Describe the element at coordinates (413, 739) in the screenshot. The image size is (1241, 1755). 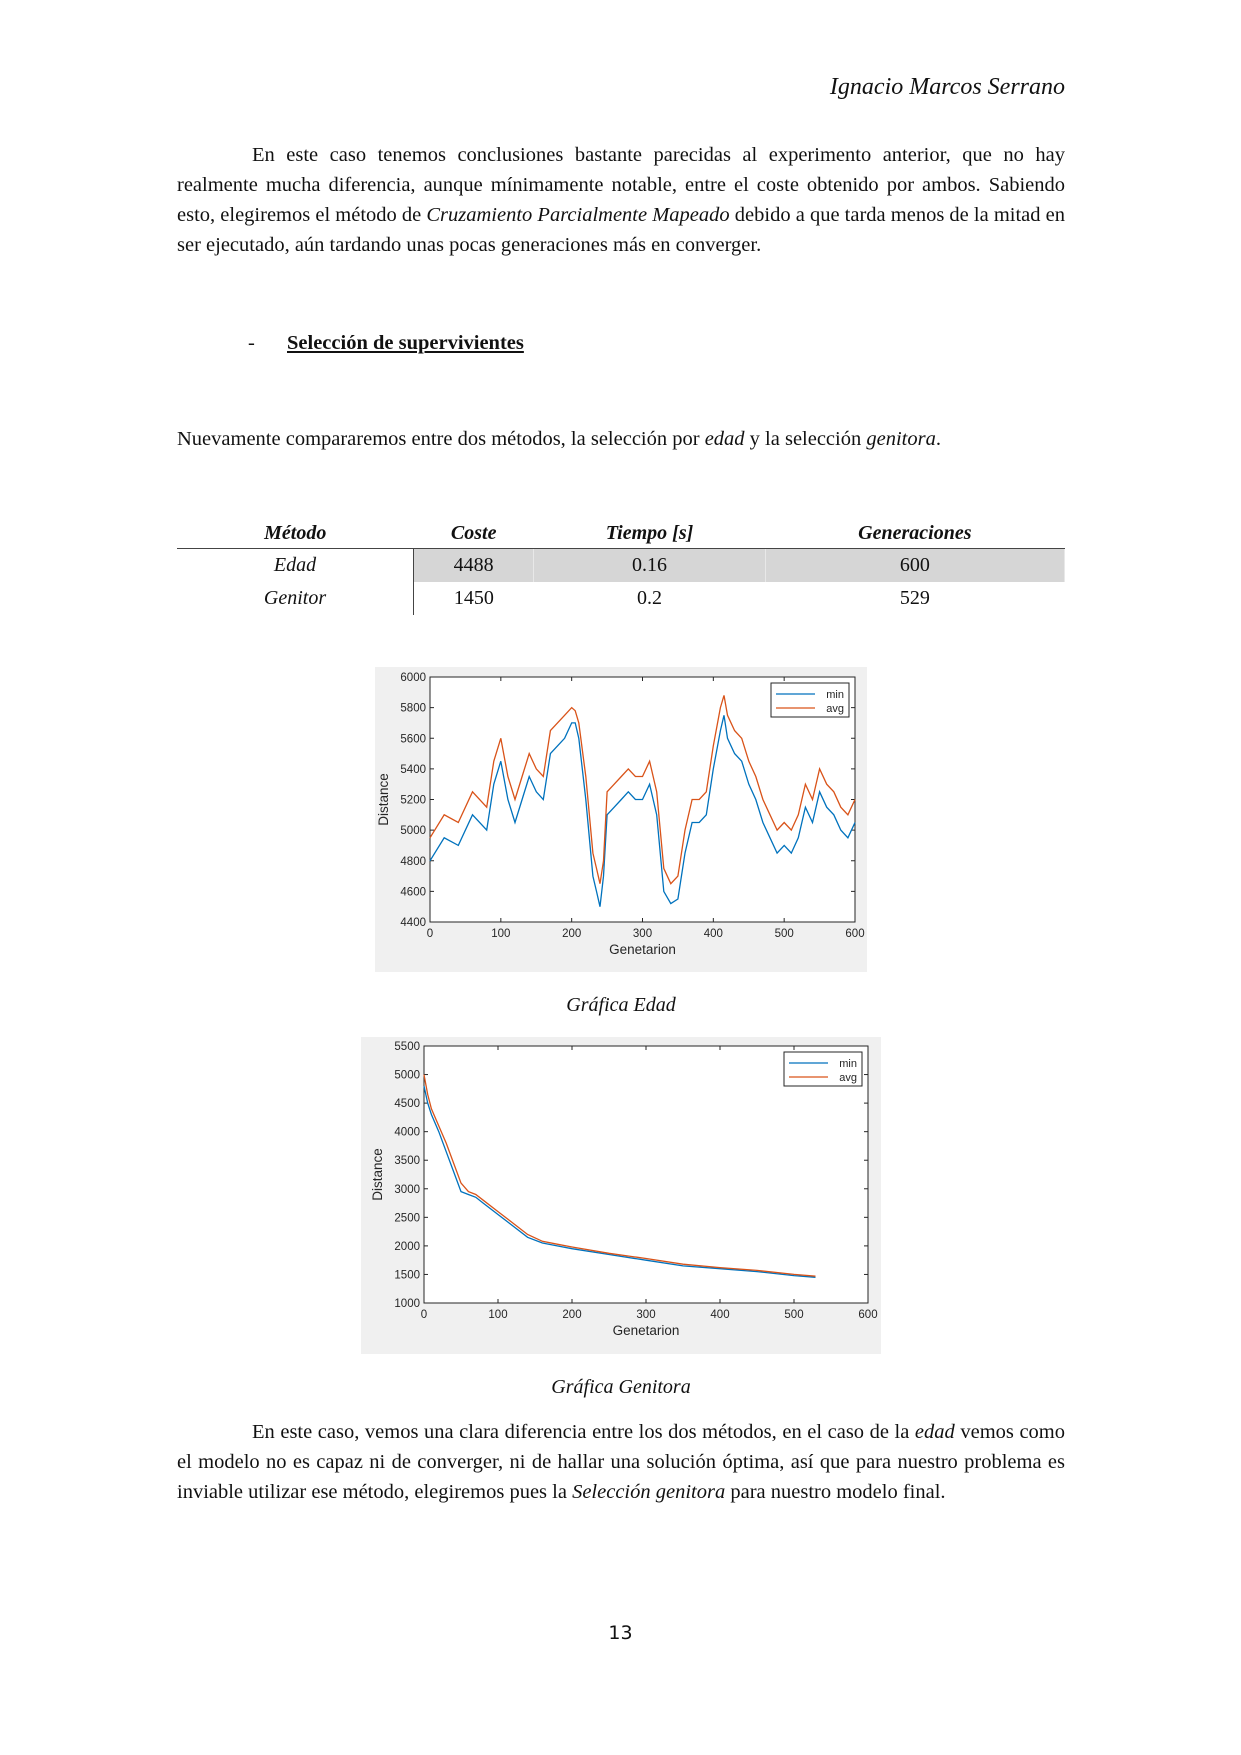
I see `y-tick-label: 5600` at that location.